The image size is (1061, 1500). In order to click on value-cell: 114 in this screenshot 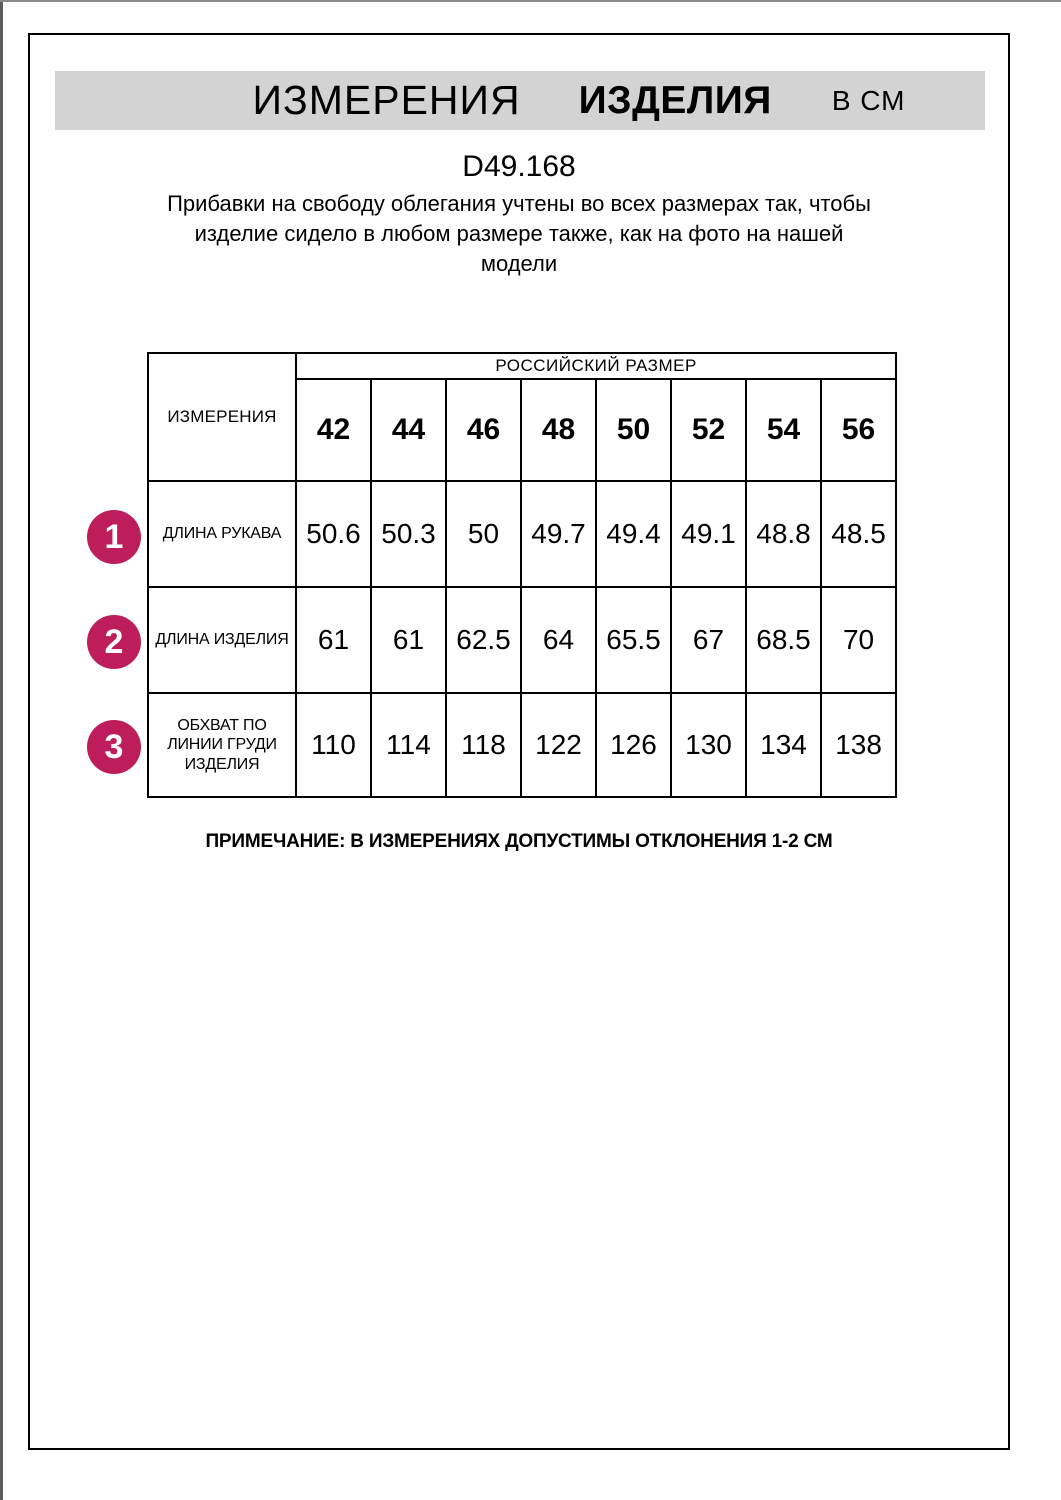, I will do `click(408, 745)`.